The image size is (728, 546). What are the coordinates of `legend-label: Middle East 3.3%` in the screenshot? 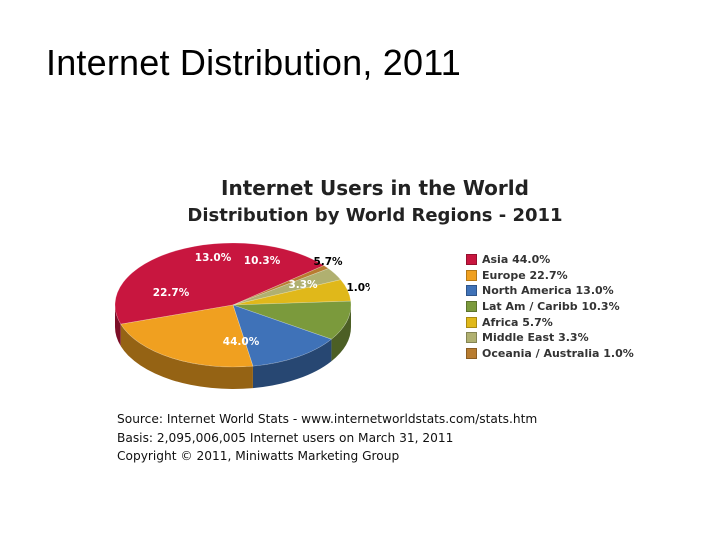 It's located at (535, 338).